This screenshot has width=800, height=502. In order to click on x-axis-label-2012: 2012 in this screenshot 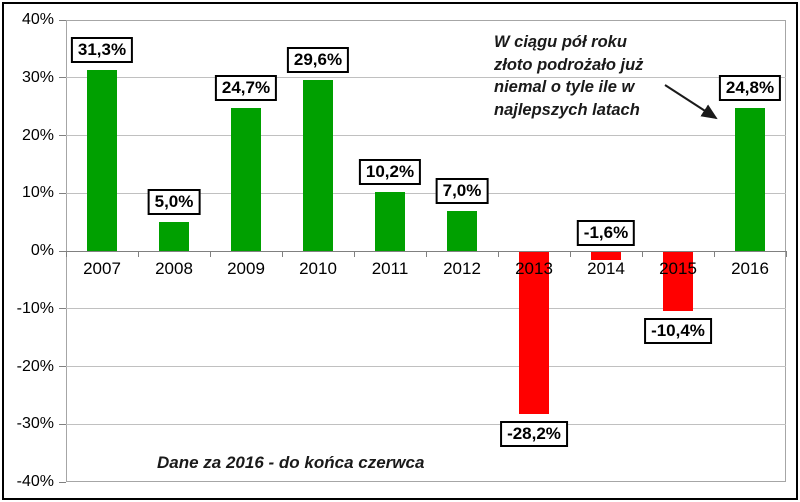, I will do `click(462, 268)`.